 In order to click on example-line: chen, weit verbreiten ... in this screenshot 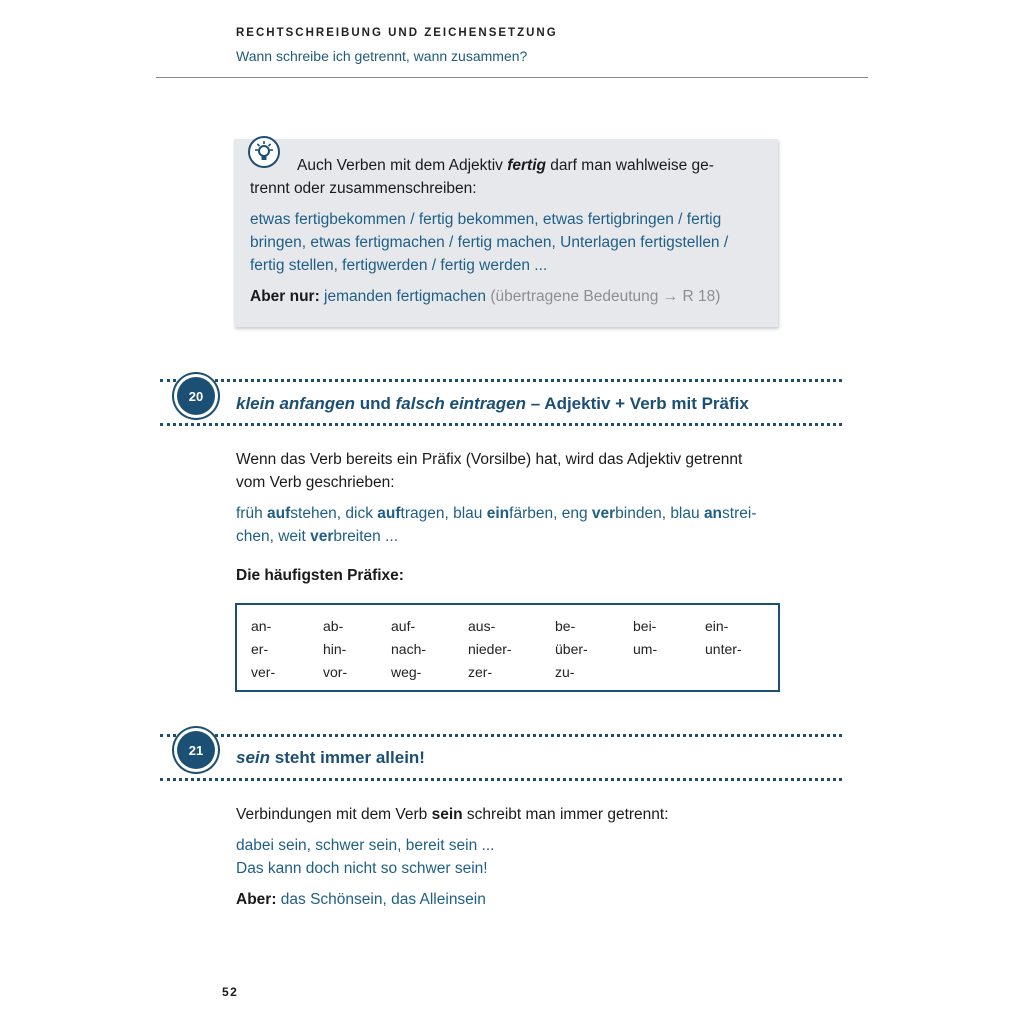, I will do `click(317, 537)`.